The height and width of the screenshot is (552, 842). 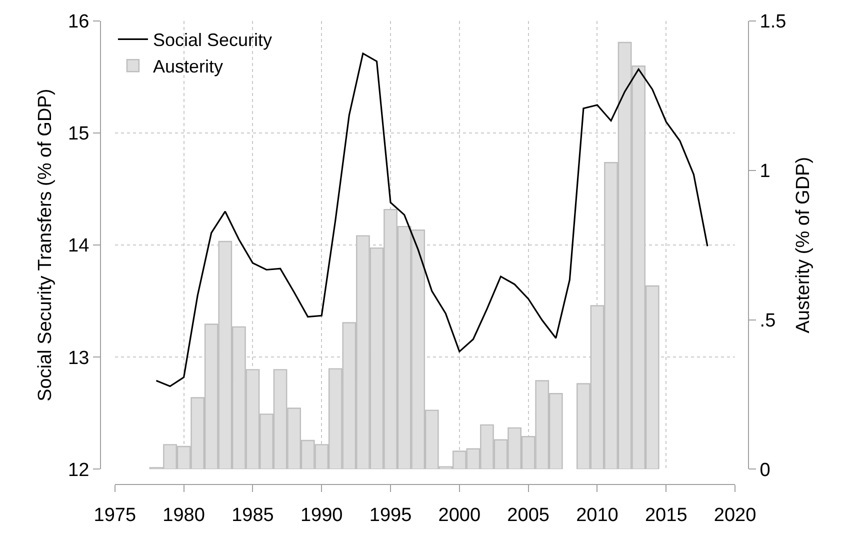 I want to click on x-tick-label: 2020, so click(x=735, y=515).